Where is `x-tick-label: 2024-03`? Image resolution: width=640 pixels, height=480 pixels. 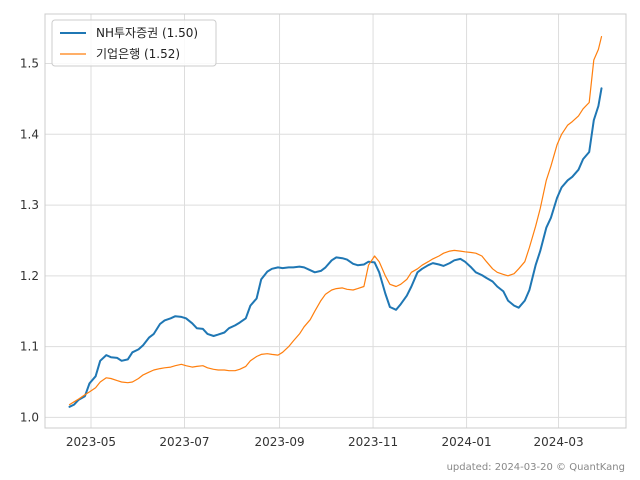
x-tick-label: 2024-03 is located at coordinates (558, 442).